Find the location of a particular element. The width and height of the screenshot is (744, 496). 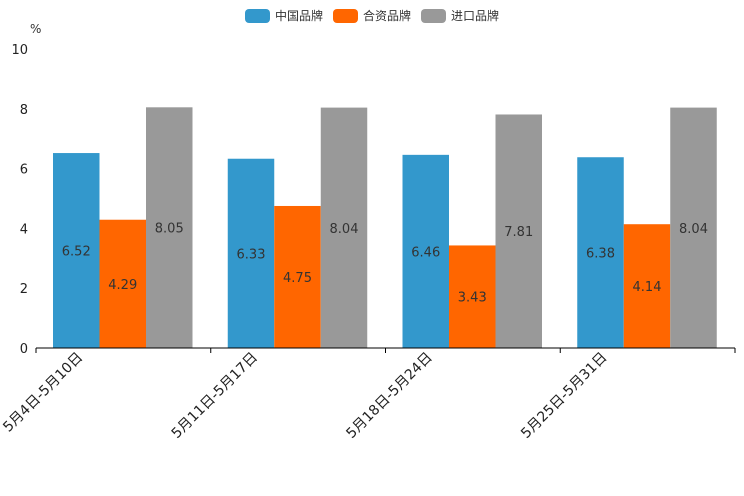

y-tick-label: 4 is located at coordinates (24, 229).